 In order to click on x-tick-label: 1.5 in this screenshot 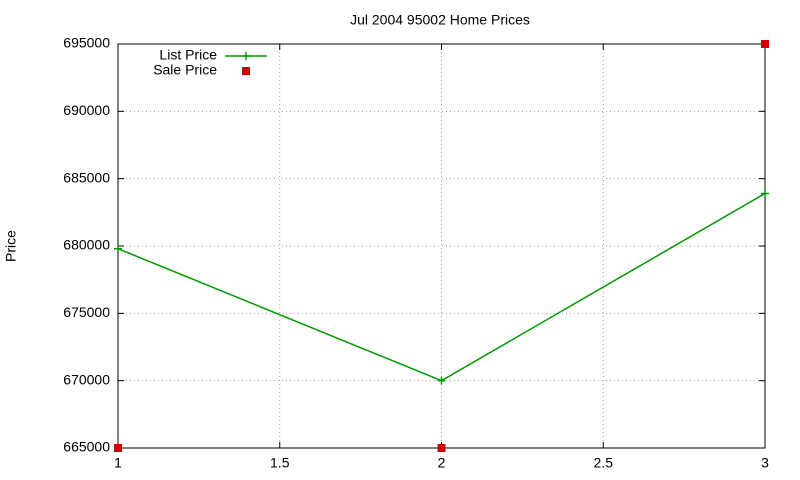, I will do `click(280, 463)`.